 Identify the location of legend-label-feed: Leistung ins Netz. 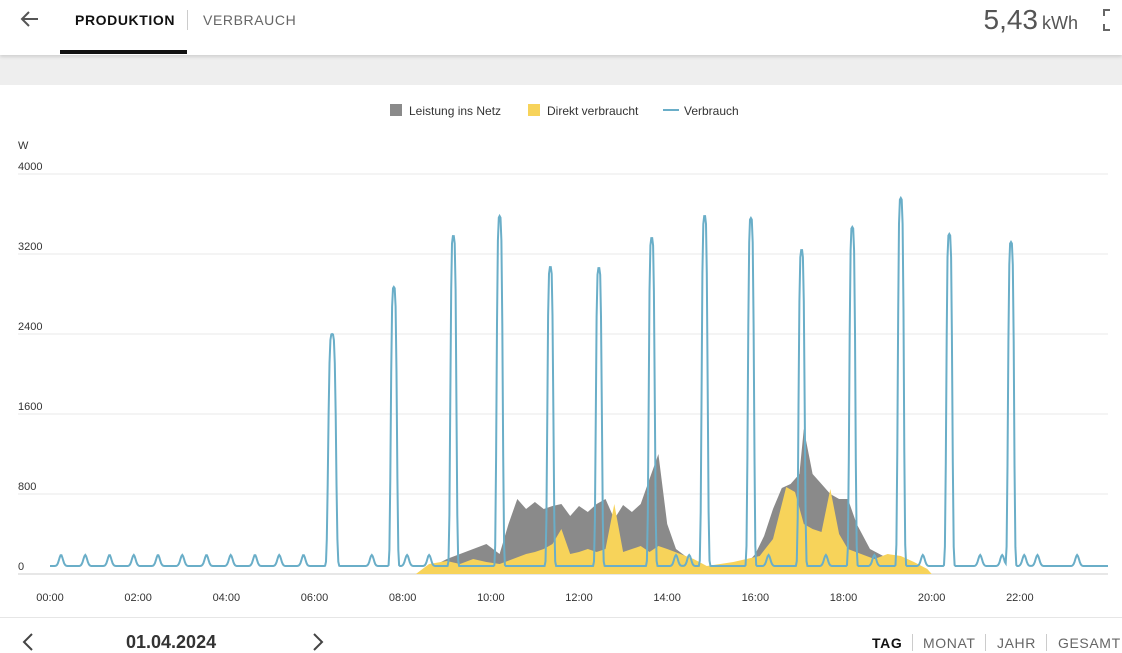
(455, 111).